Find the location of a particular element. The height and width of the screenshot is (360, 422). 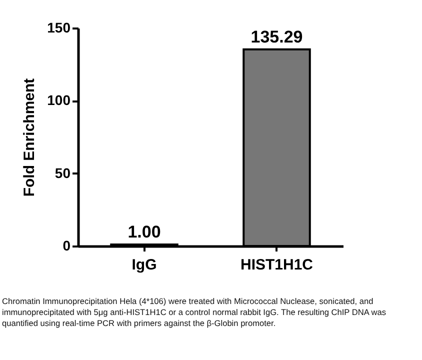

y-tick-label: 100 is located at coordinates (59, 100).